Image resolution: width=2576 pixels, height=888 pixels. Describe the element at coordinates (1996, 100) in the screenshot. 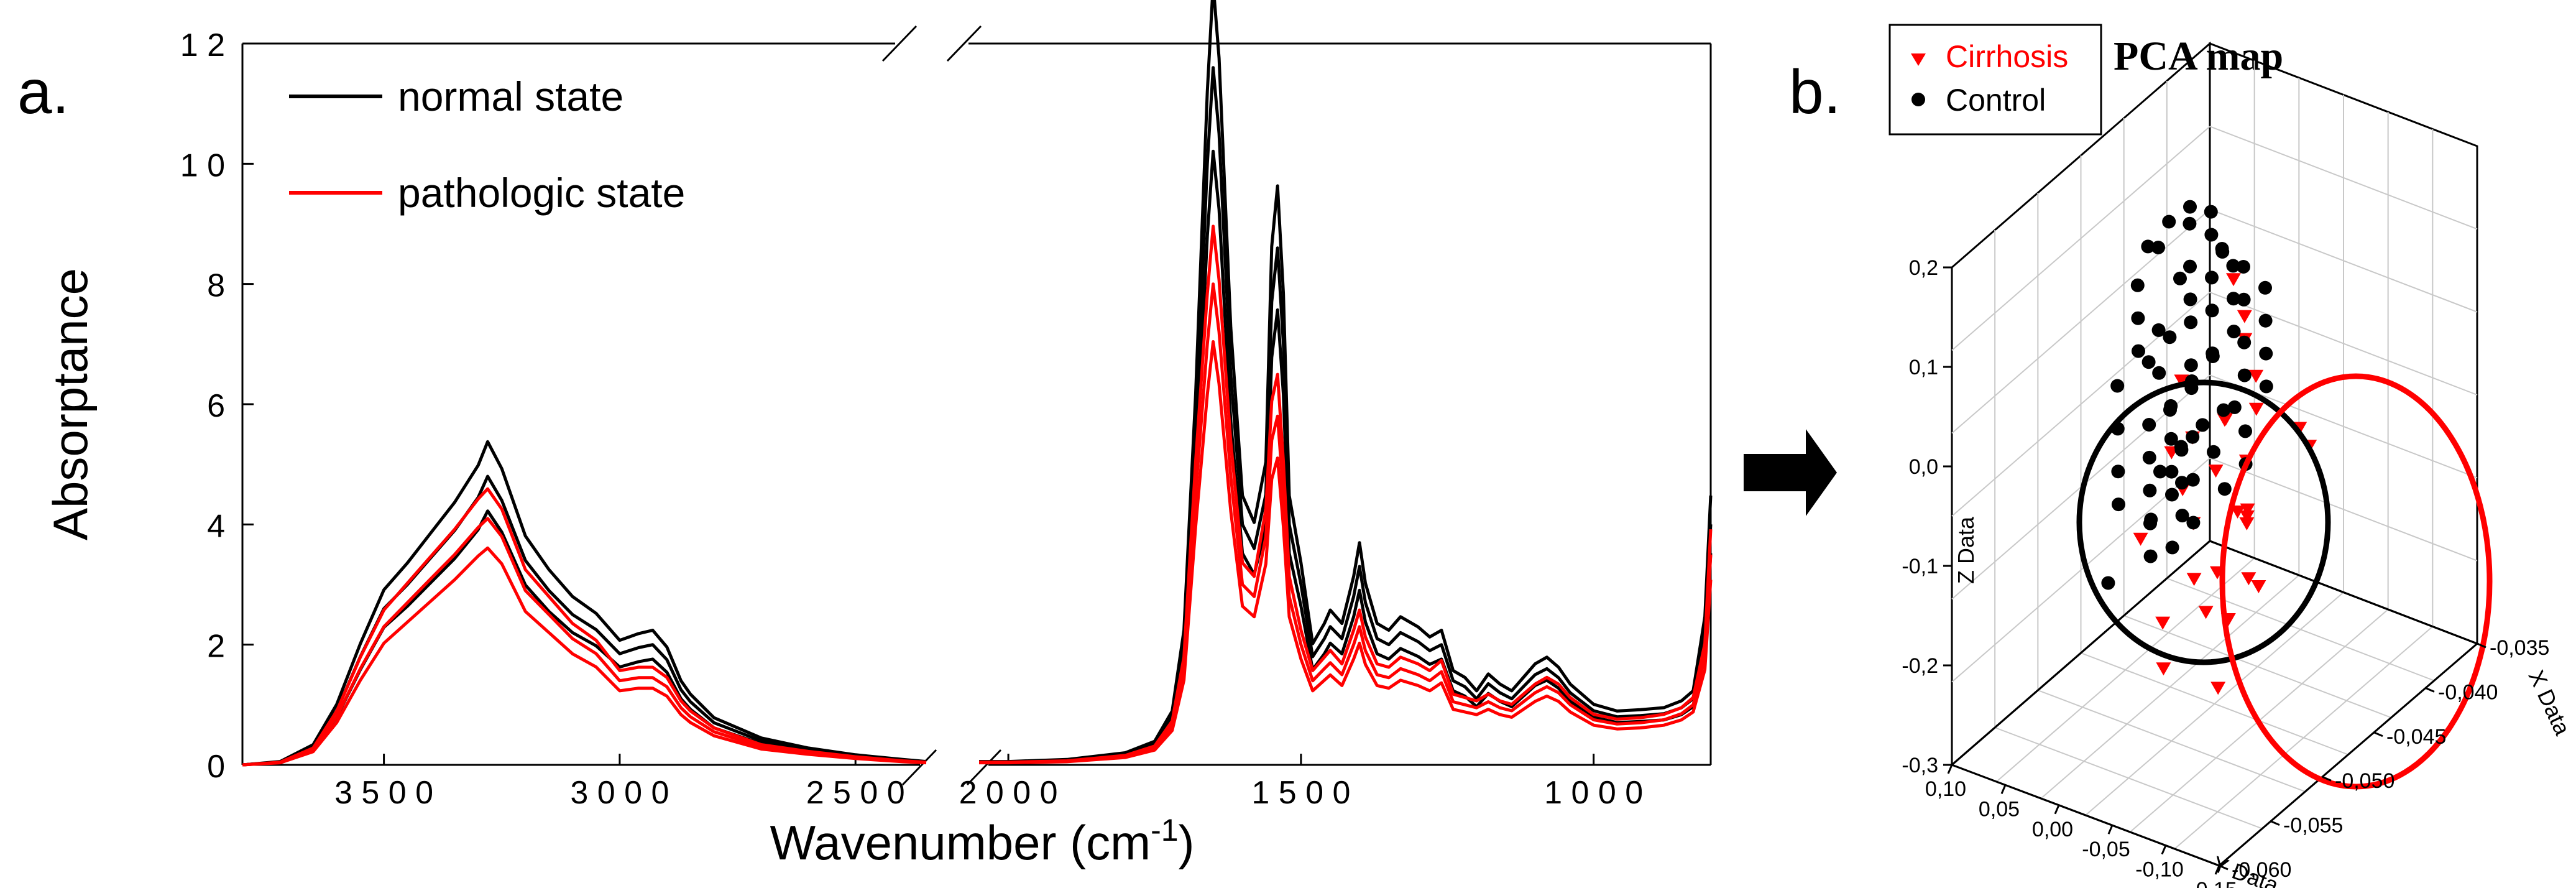

I see `legend-label-control: Control` at that location.